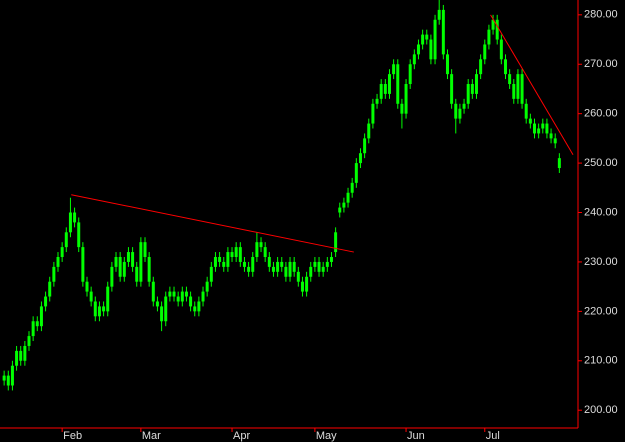  What do you see at coordinates (601, 114) in the screenshot?
I see `y-tick-label: 260.00` at bounding box center [601, 114].